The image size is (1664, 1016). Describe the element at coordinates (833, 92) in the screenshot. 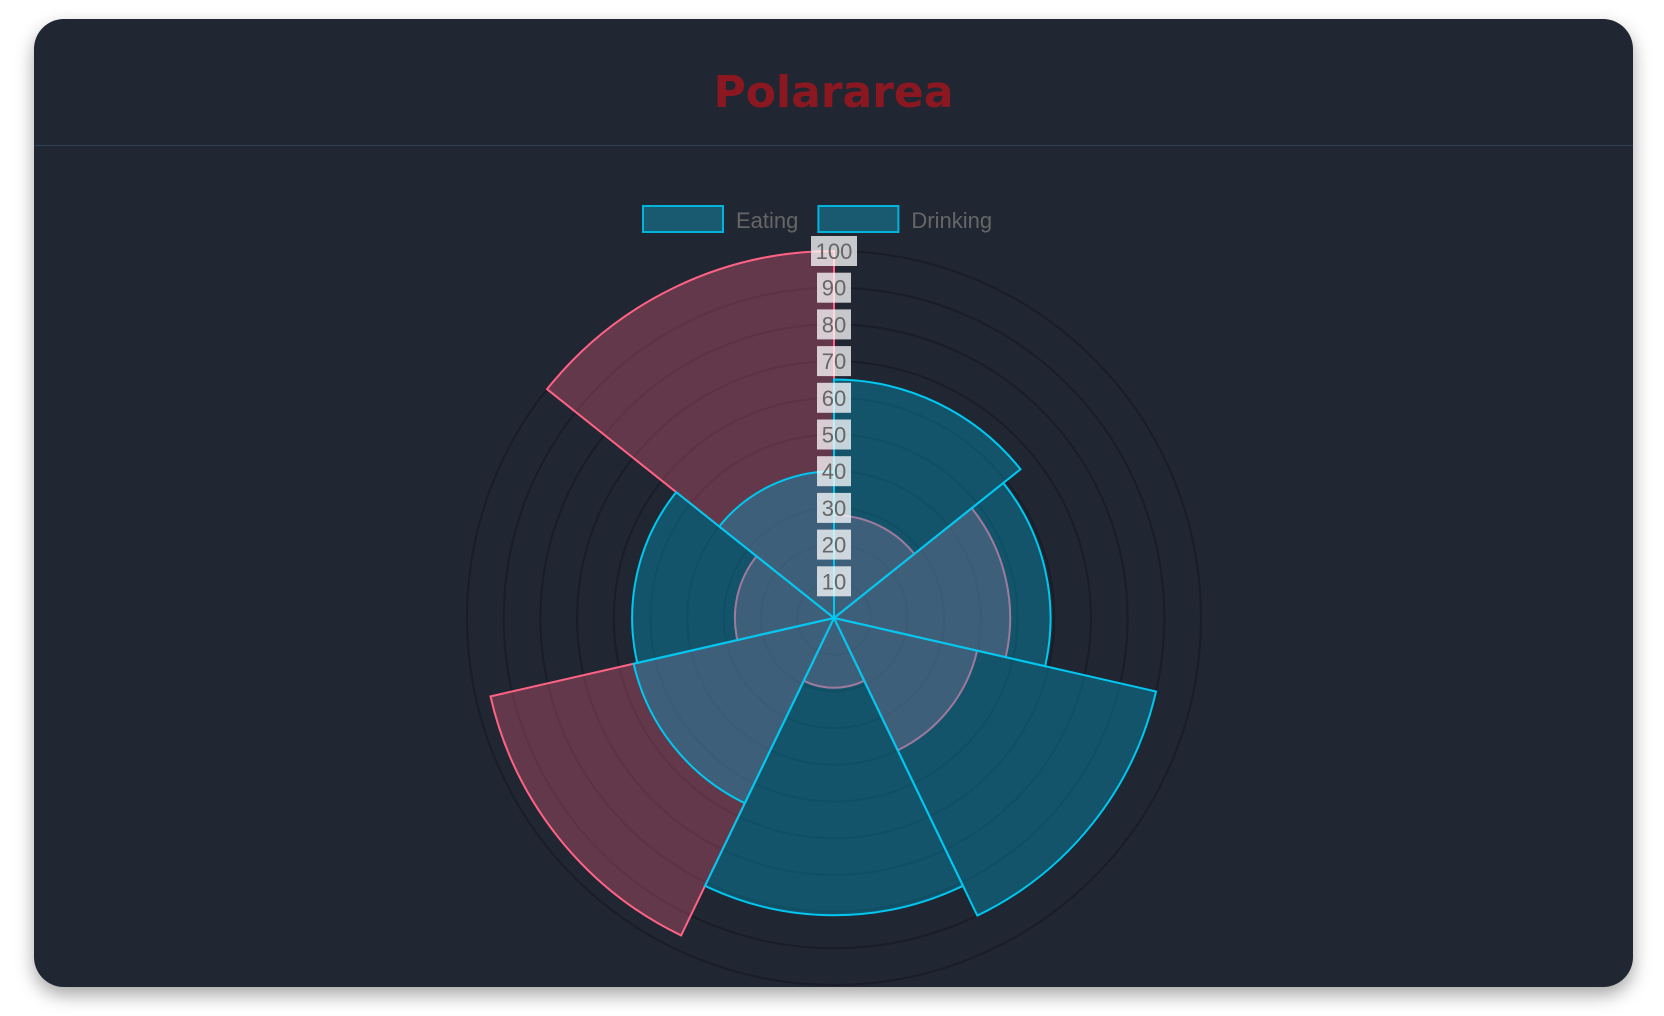

I see `chart-title: Polararea` at that location.